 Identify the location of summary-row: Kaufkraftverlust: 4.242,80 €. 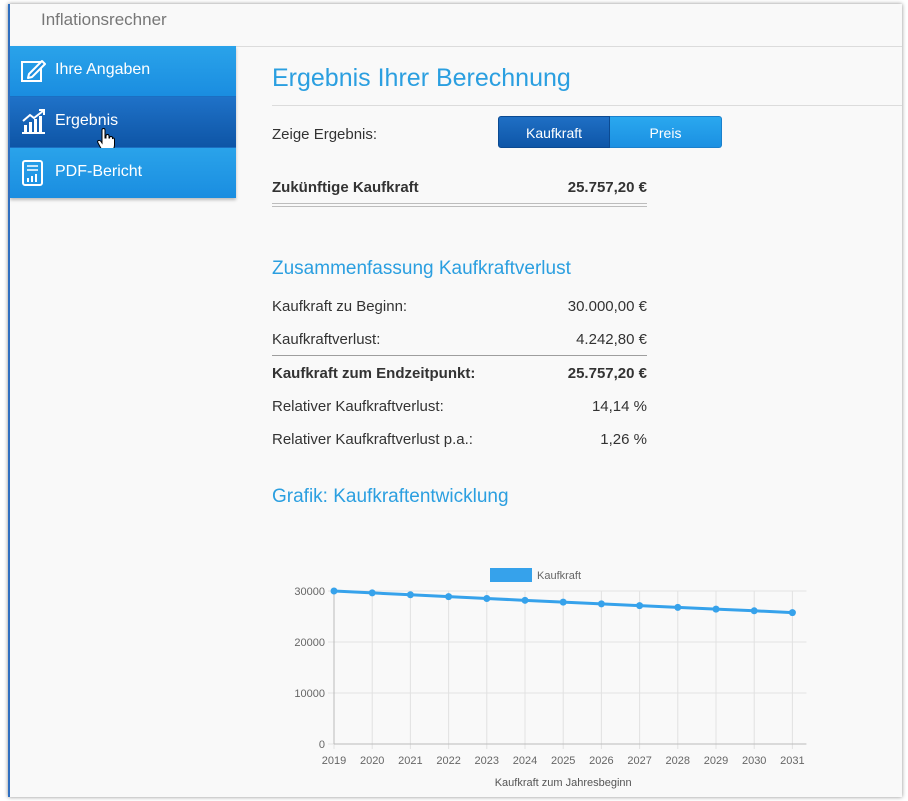
(459, 339).